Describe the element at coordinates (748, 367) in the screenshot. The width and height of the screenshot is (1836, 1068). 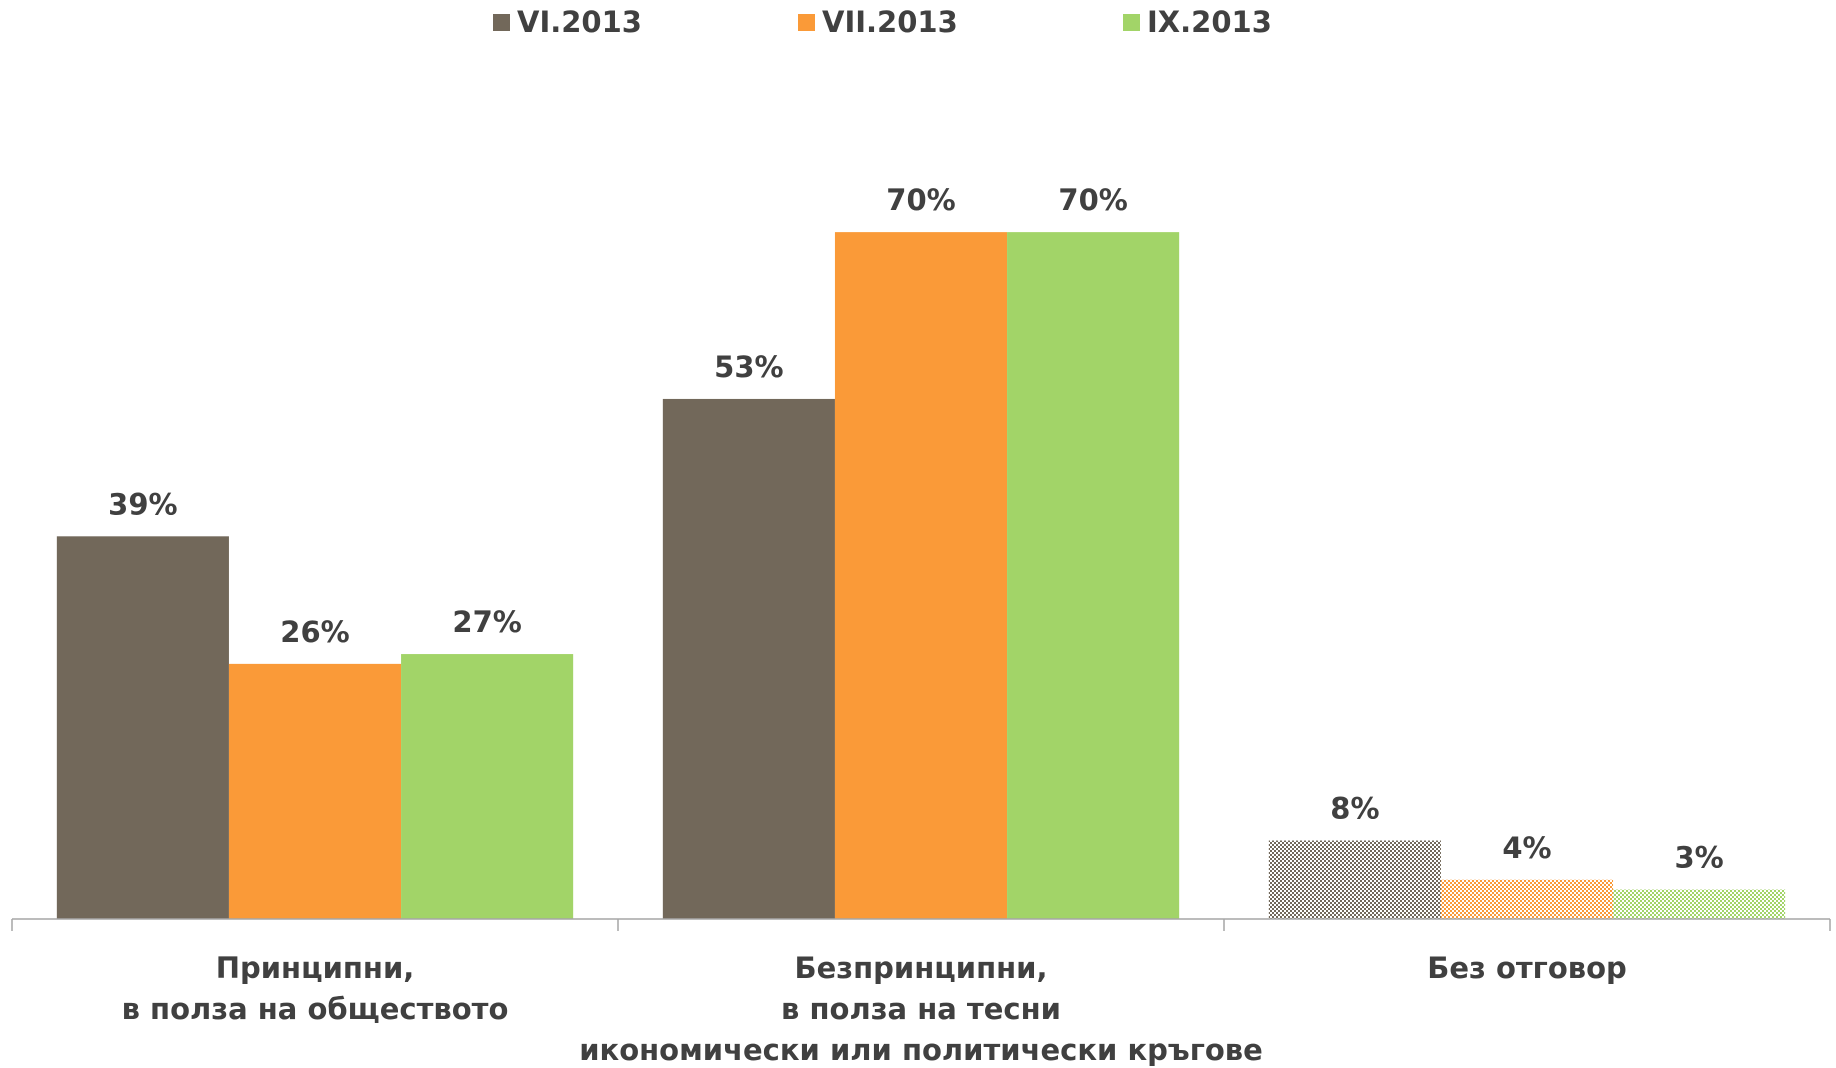
I see `data-label: 53%` at that location.